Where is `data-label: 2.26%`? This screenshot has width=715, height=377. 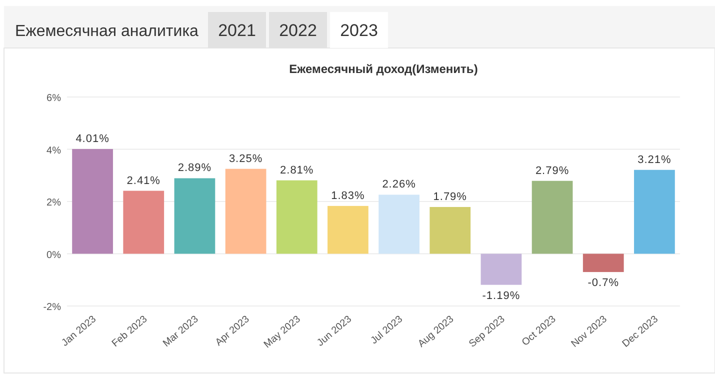
data-label: 2.26% is located at coordinates (399, 184).